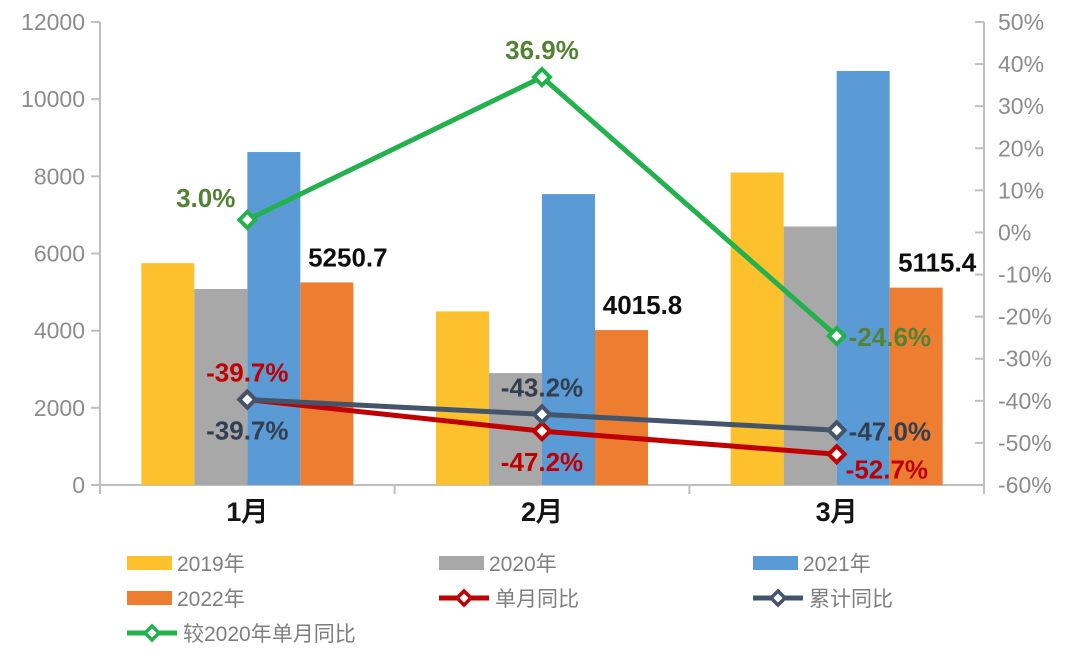 Image resolution: width=1080 pixels, height=655 pixels. What do you see at coordinates (542, 462) in the screenshot?
I see `line-point-label: -47.2%` at bounding box center [542, 462].